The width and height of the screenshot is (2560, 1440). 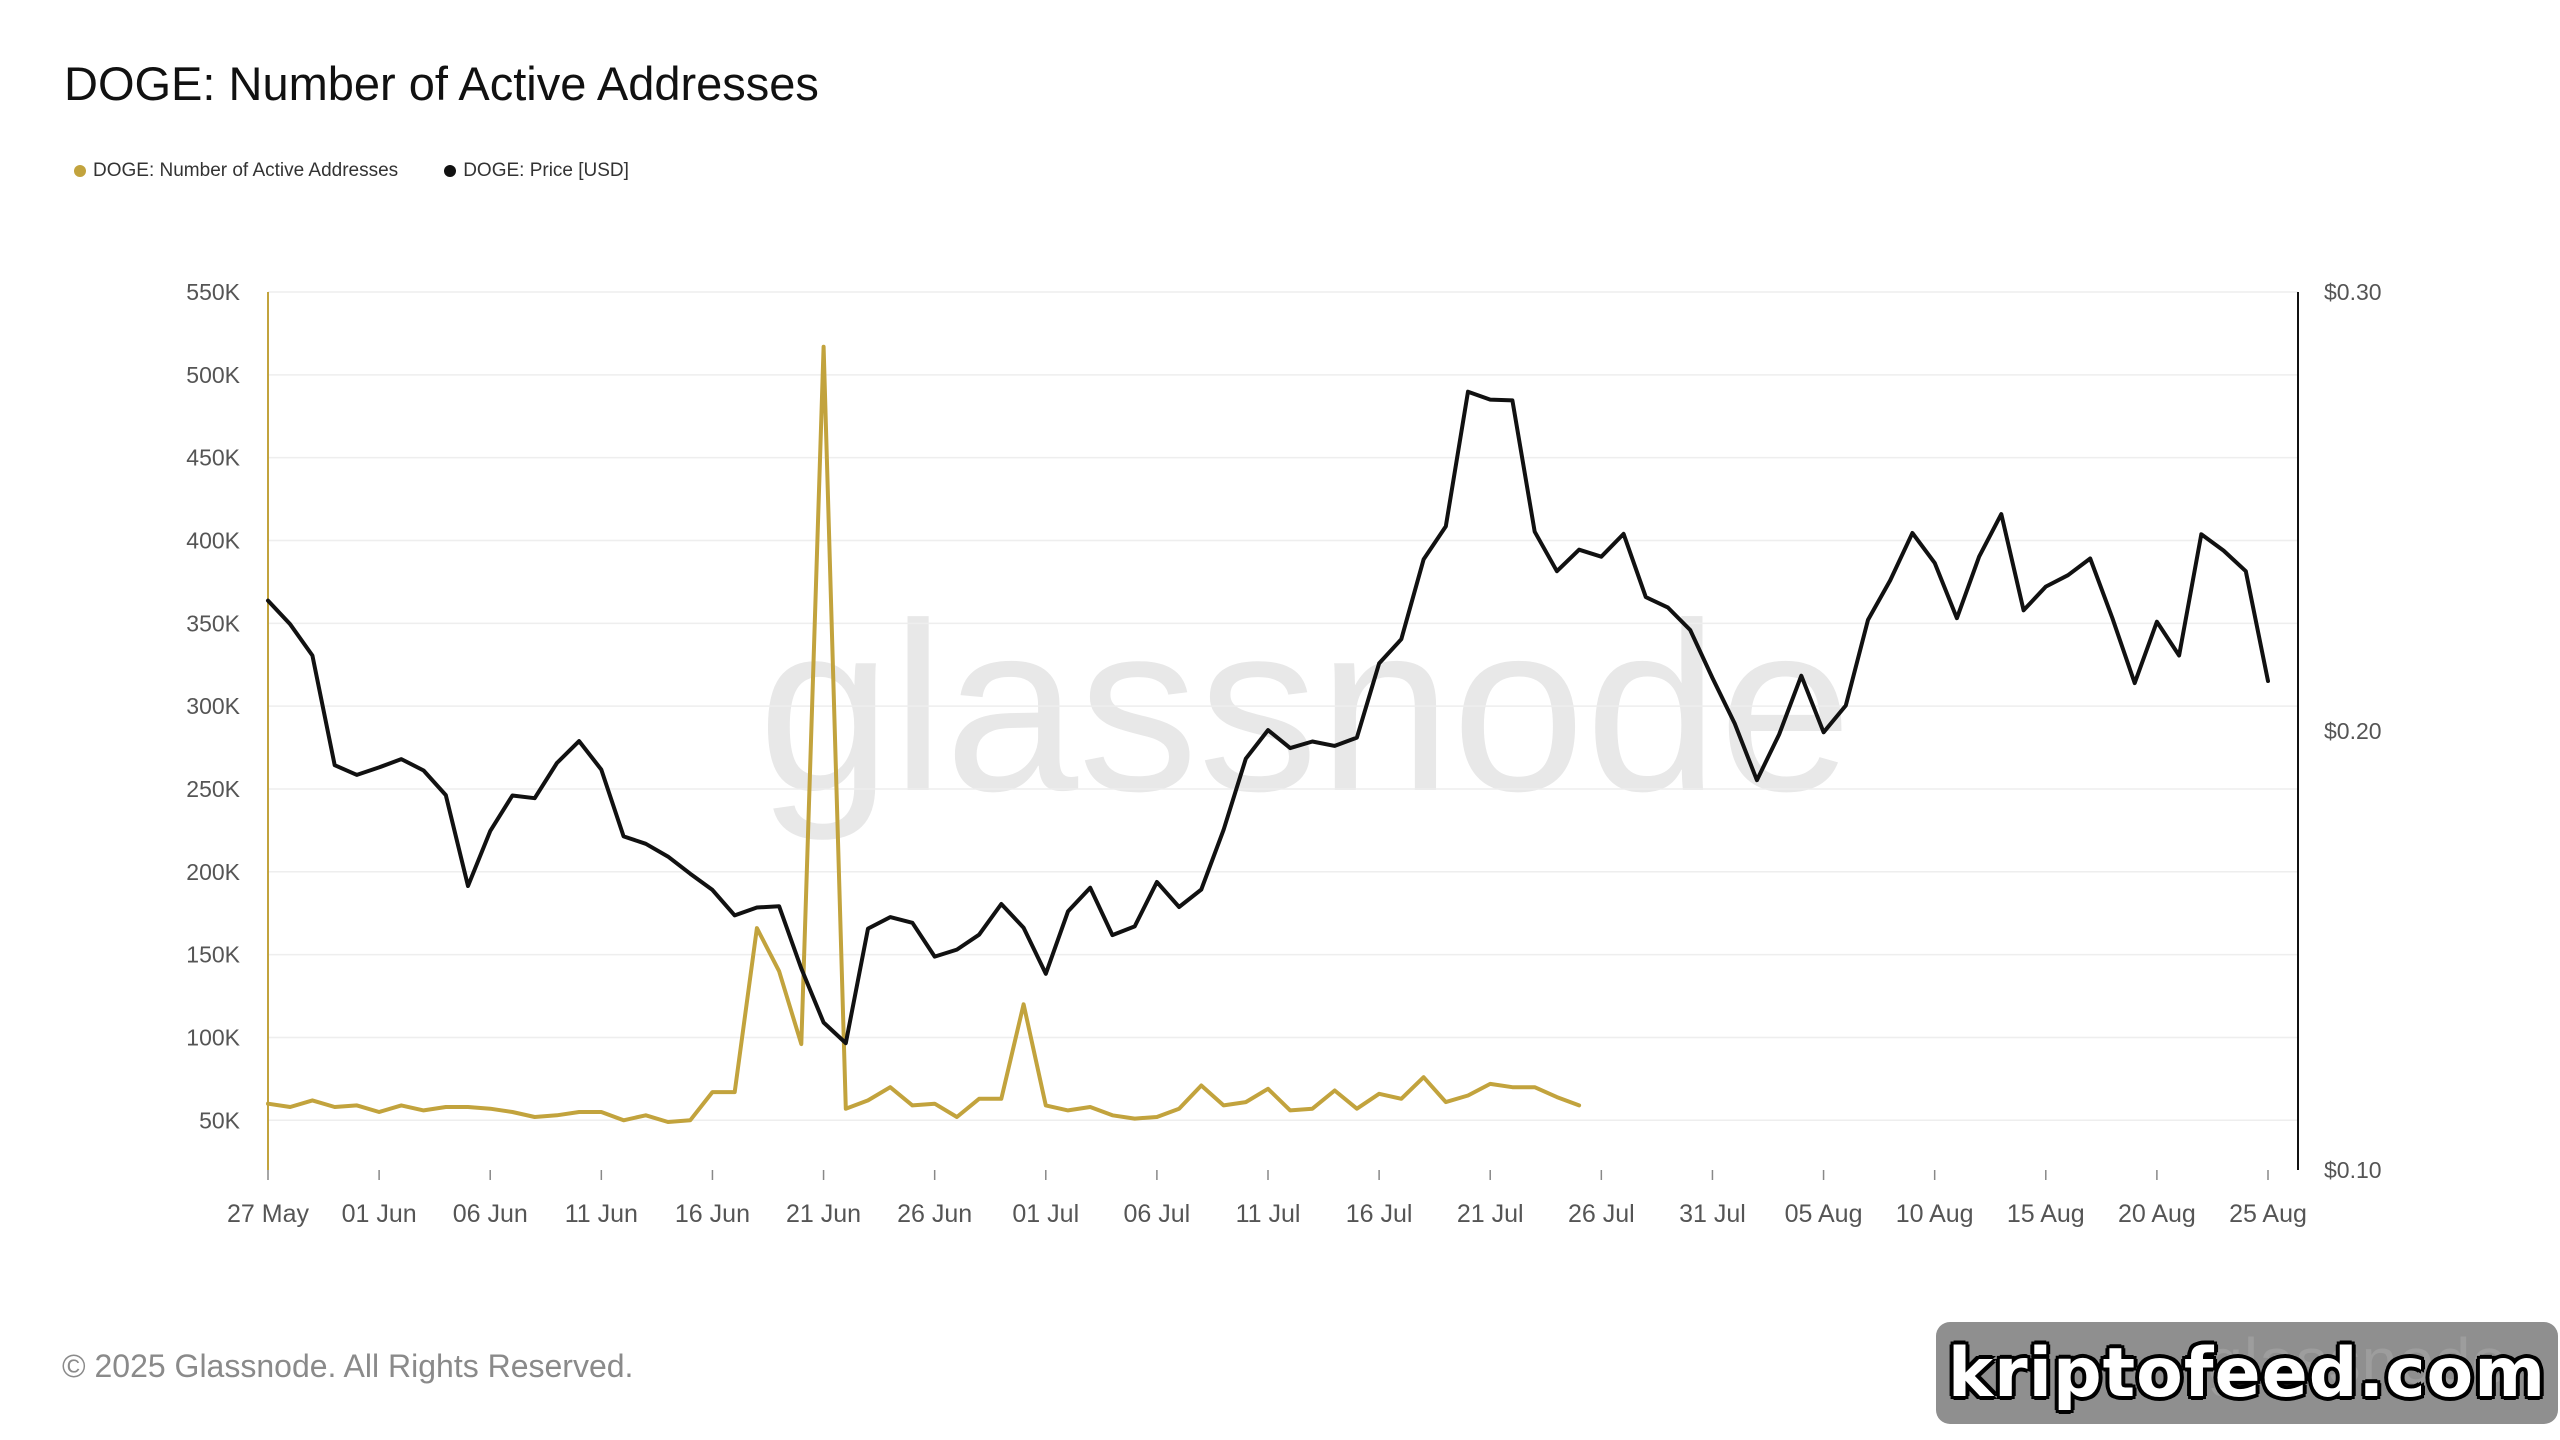 What do you see at coordinates (2353, 731) in the screenshot?
I see `y-right-tick-0.20: $0.20` at bounding box center [2353, 731].